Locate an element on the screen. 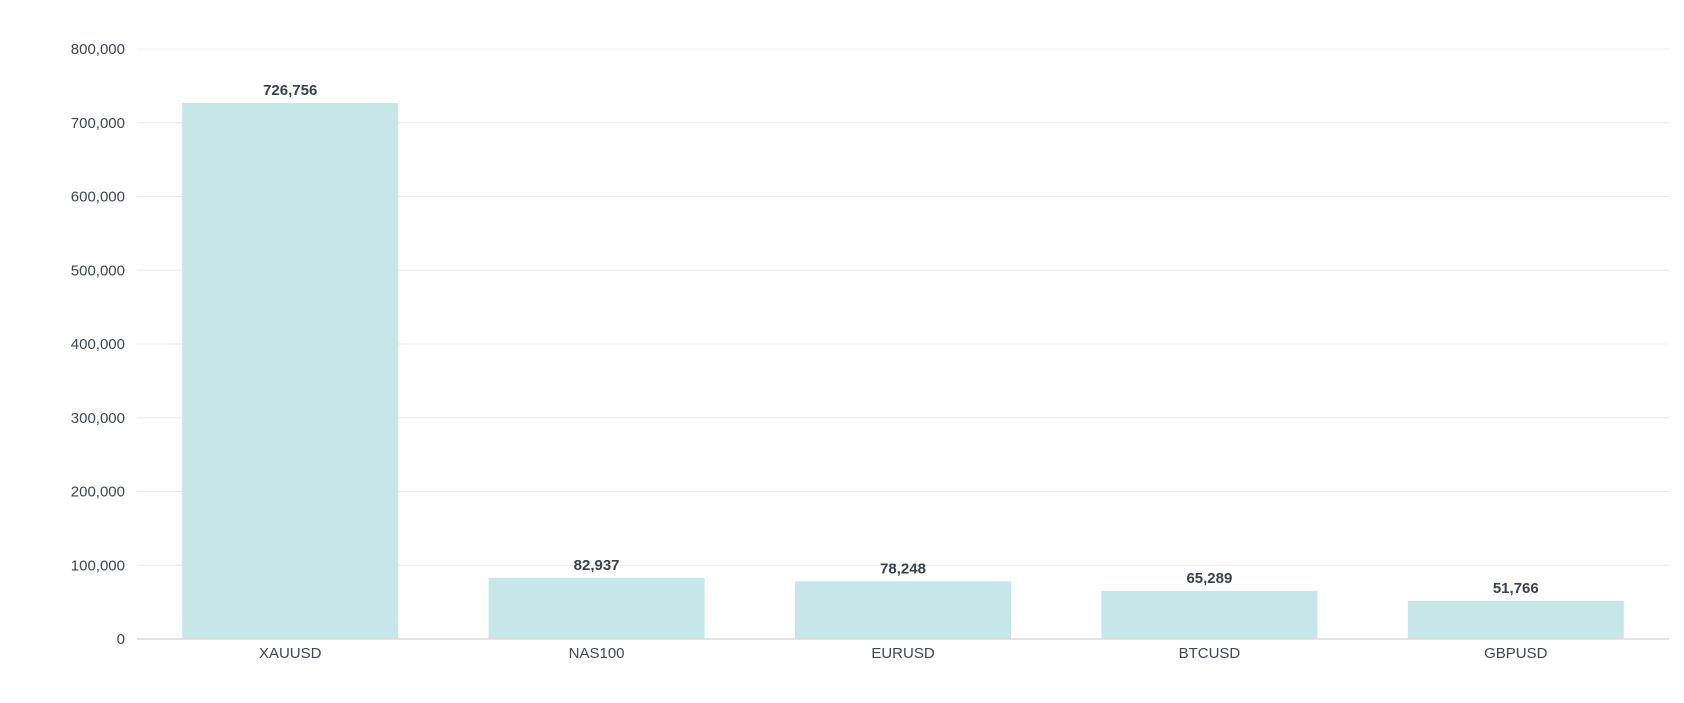  x-tick-label: GBPUSD is located at coordinates (1516, 653).